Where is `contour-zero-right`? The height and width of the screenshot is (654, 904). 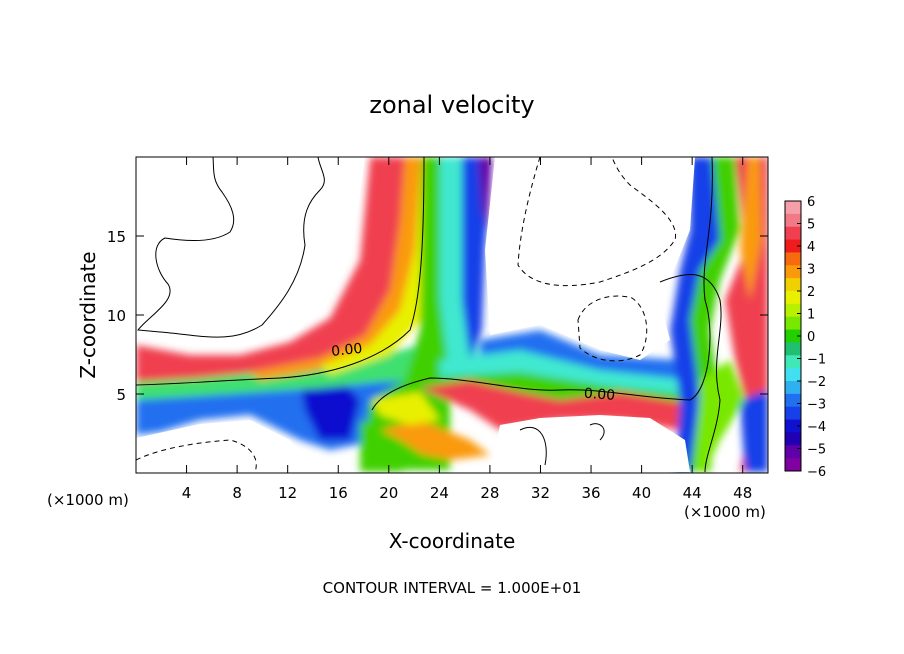 contour-zero-right is located at coordinates (542, 284).